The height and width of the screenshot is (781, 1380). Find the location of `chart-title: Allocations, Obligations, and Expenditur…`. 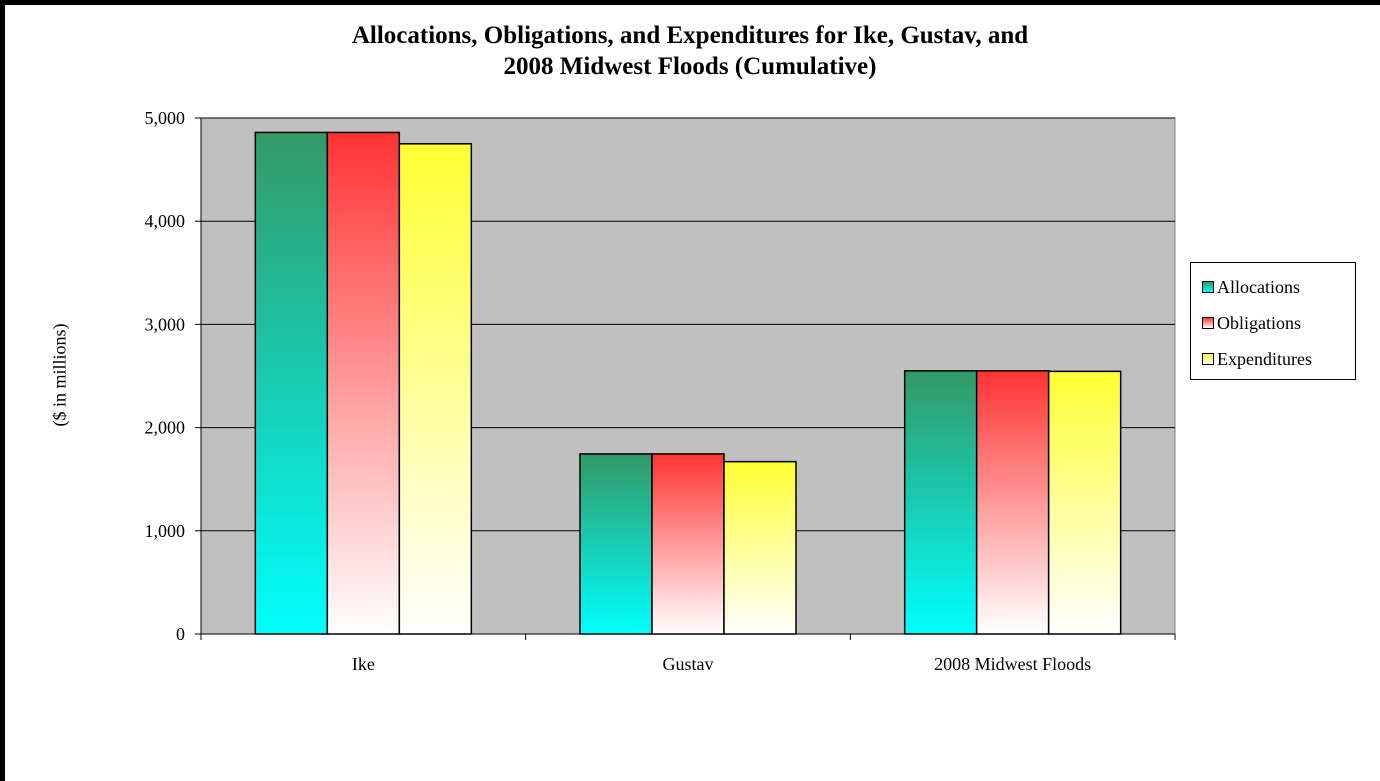

chart-title: Allocations, Obligations, and Expenditur… is located at coordinates (690, 51).